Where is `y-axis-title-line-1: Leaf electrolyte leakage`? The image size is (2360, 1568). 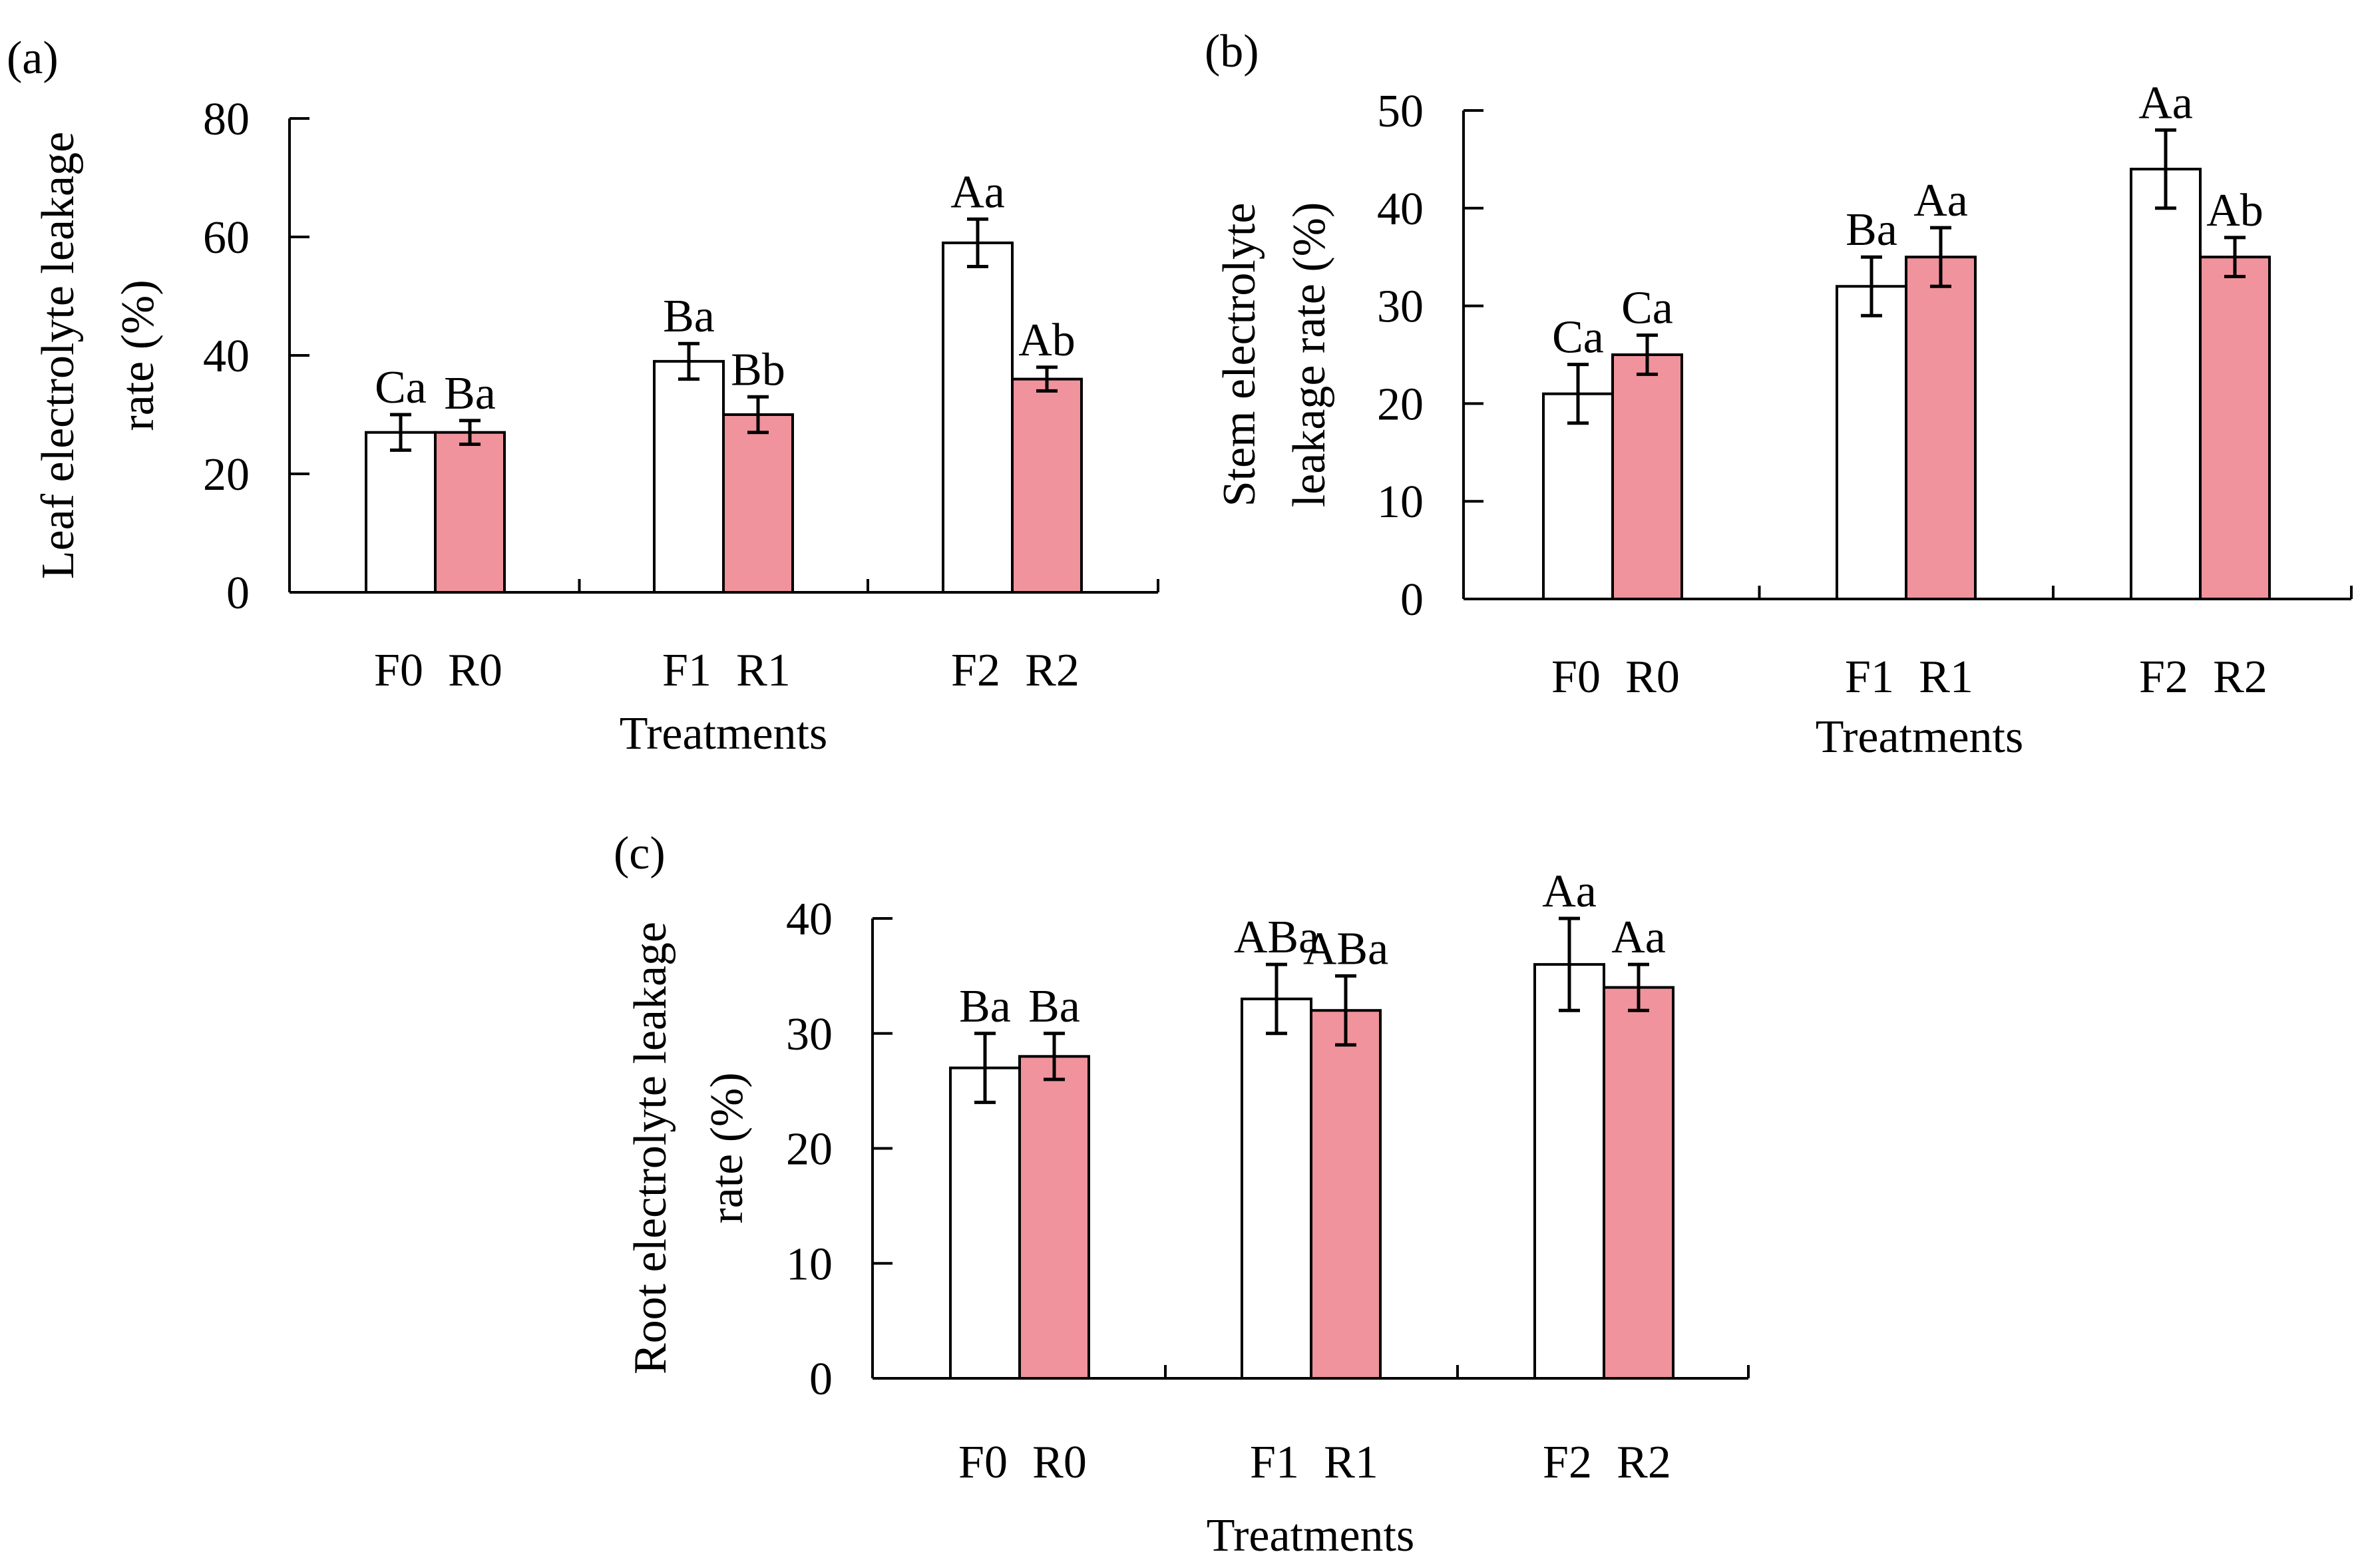 y-axis-title-line-1: Leaf electrolyte leakage is located at coordinates (58, 355).